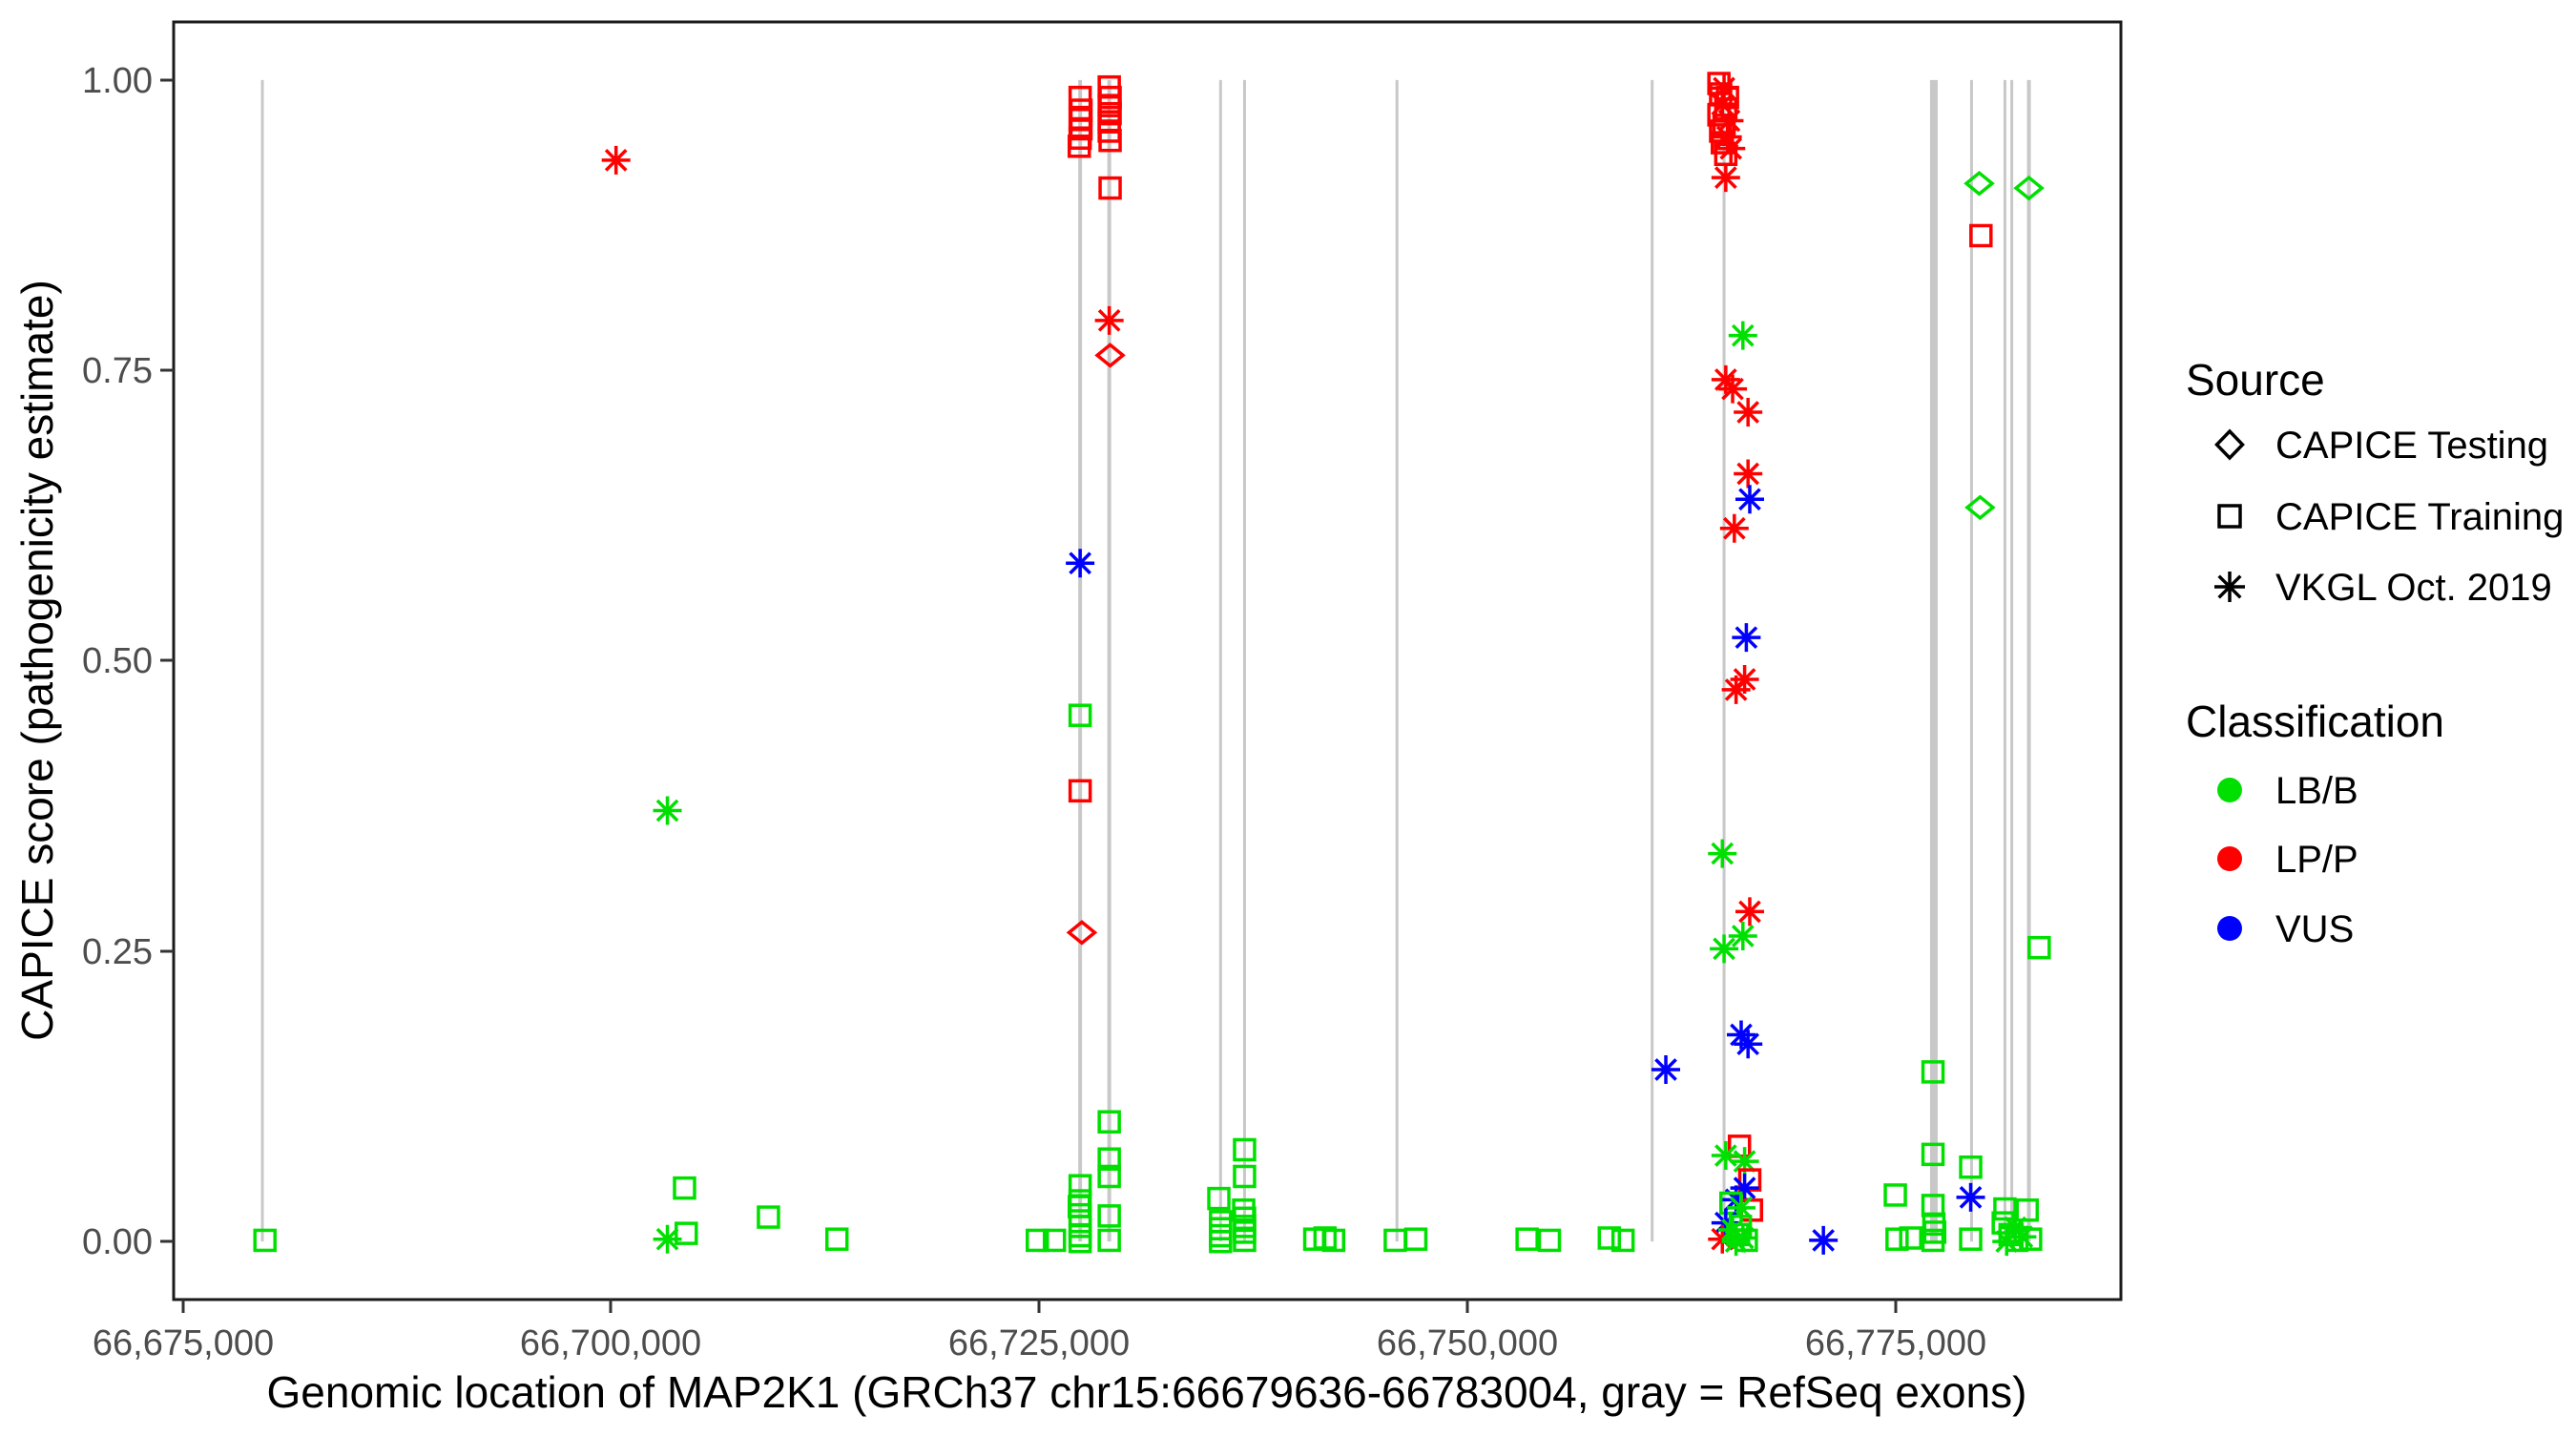  I want to click on legend-item-lbb: LB/B, so click(2287, 791).